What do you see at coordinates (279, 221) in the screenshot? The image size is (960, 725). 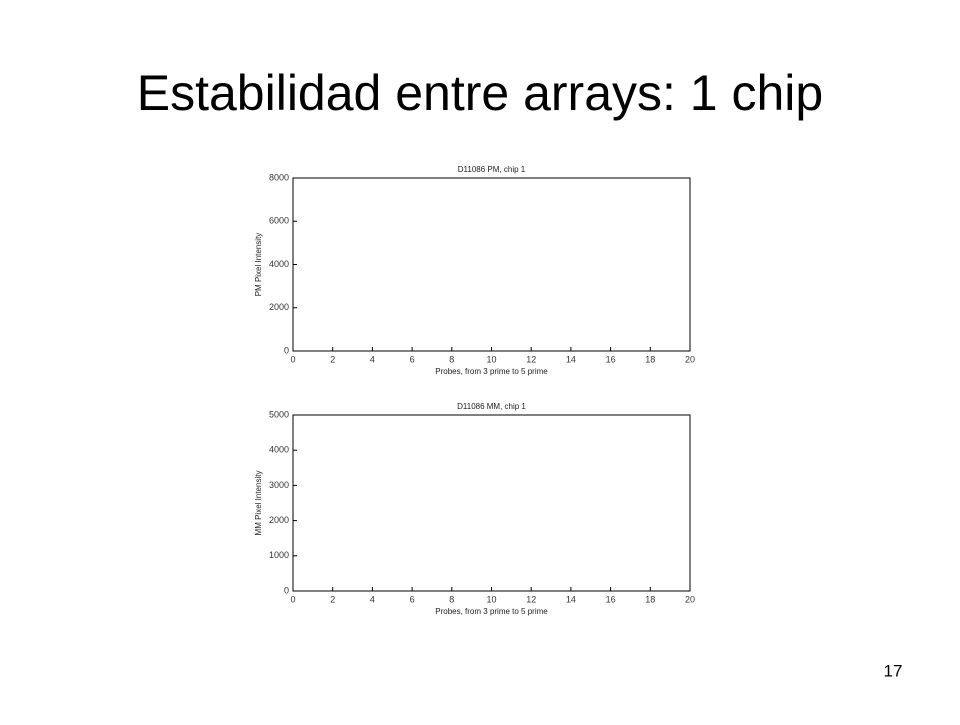 I see `y-tick-label: 6000` at bounding box center [279, 221].